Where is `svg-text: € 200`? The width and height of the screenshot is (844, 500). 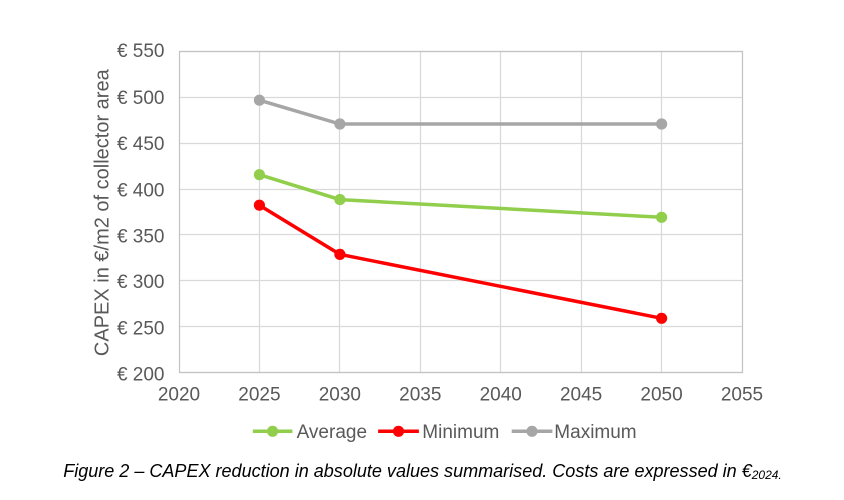 svg-text: € 200 is located at coordinates (141, 375).